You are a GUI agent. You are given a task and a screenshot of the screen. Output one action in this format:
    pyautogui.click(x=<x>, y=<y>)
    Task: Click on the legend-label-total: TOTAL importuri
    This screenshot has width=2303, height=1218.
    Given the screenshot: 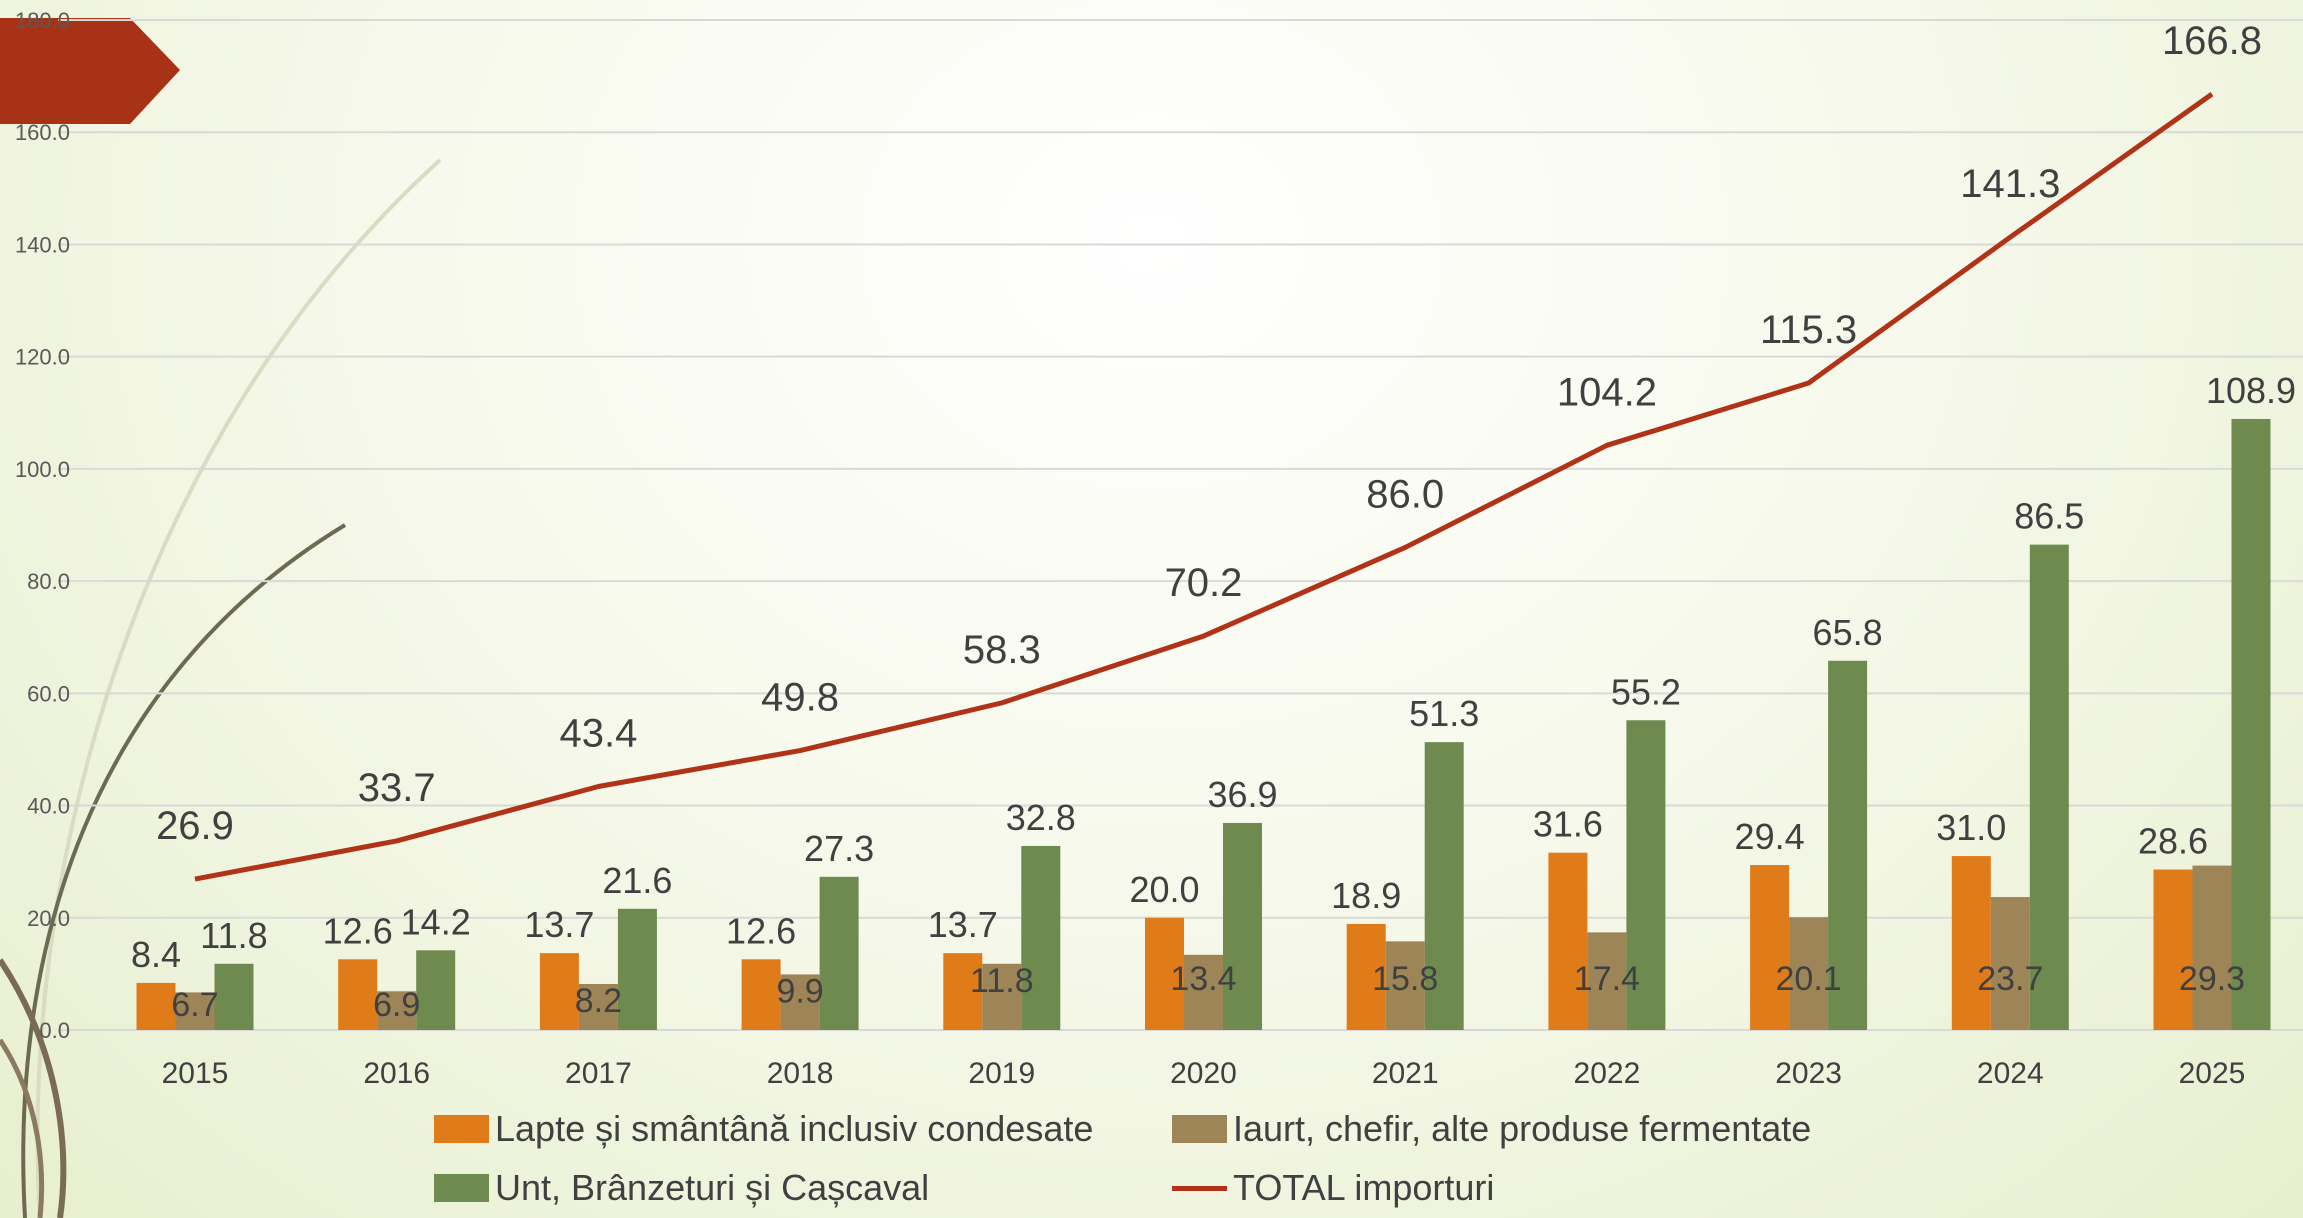 What is the action you would take?
    pyautogui.click(x=1364, y=1187)
    